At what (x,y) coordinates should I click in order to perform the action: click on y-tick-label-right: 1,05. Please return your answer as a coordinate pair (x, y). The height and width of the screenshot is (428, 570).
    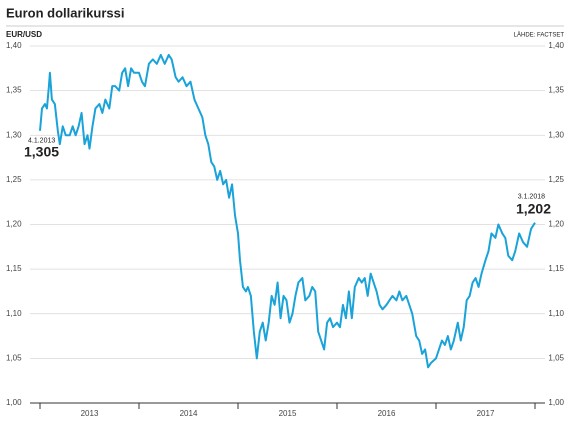
    Looking at the image, I should click on (556, 357).